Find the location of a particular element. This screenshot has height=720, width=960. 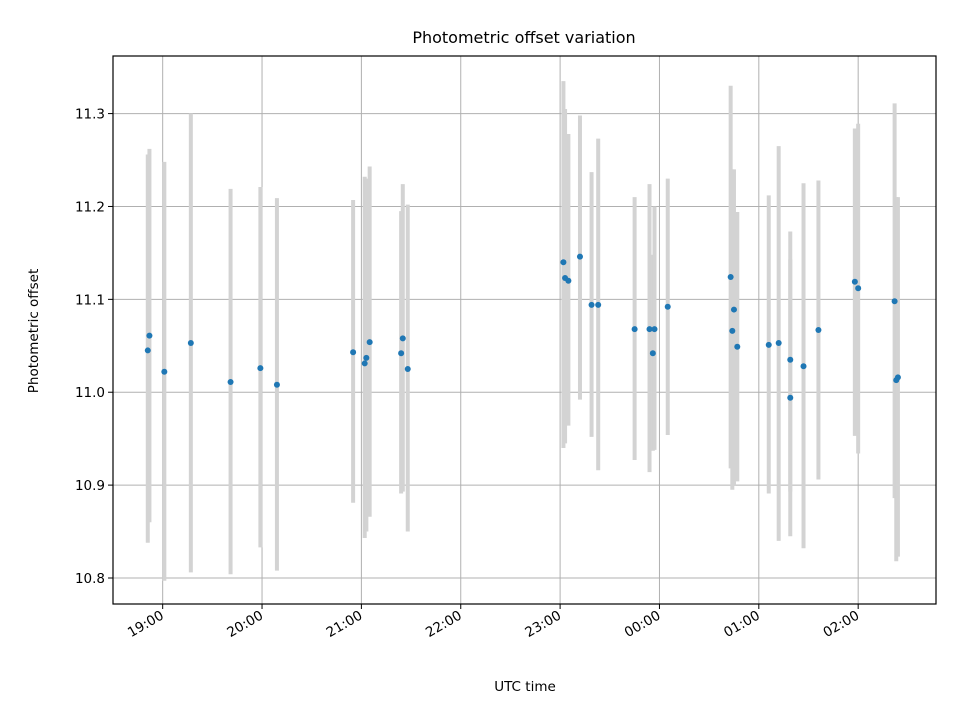

x-tick-label: 22:00 is located at coordinates (444, 624).